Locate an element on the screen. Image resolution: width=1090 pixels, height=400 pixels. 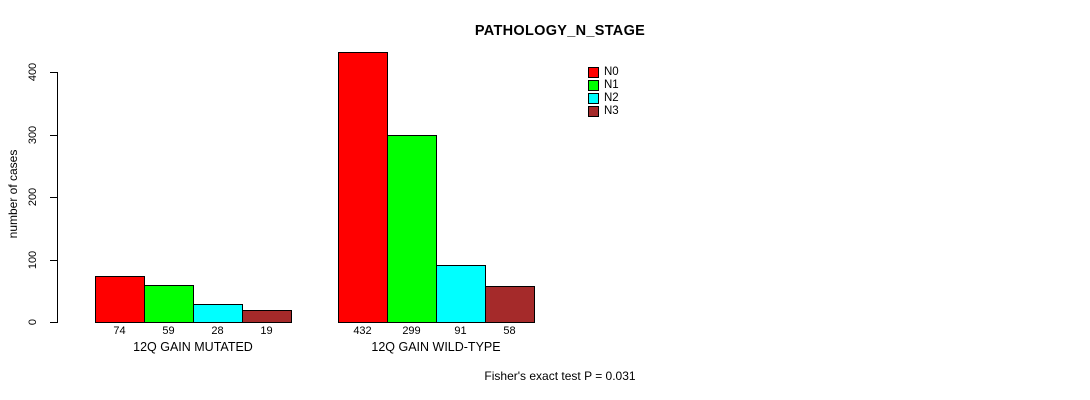
category-label: 12Q GAIN MUTATED is located at coordinates (193, 347).